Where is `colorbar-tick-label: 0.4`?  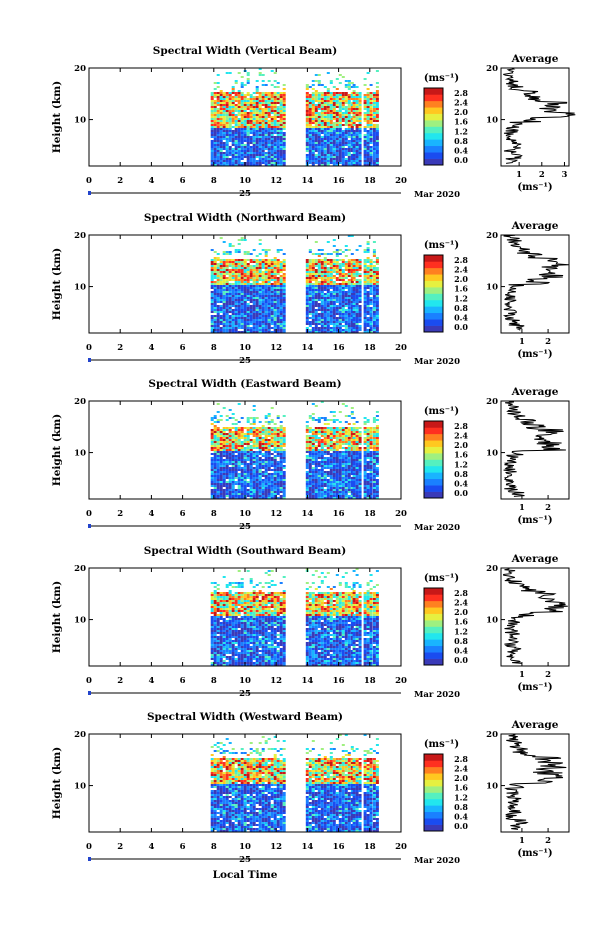
colorbar-tick-label: 0.4 is located at coordinates (461, 318).